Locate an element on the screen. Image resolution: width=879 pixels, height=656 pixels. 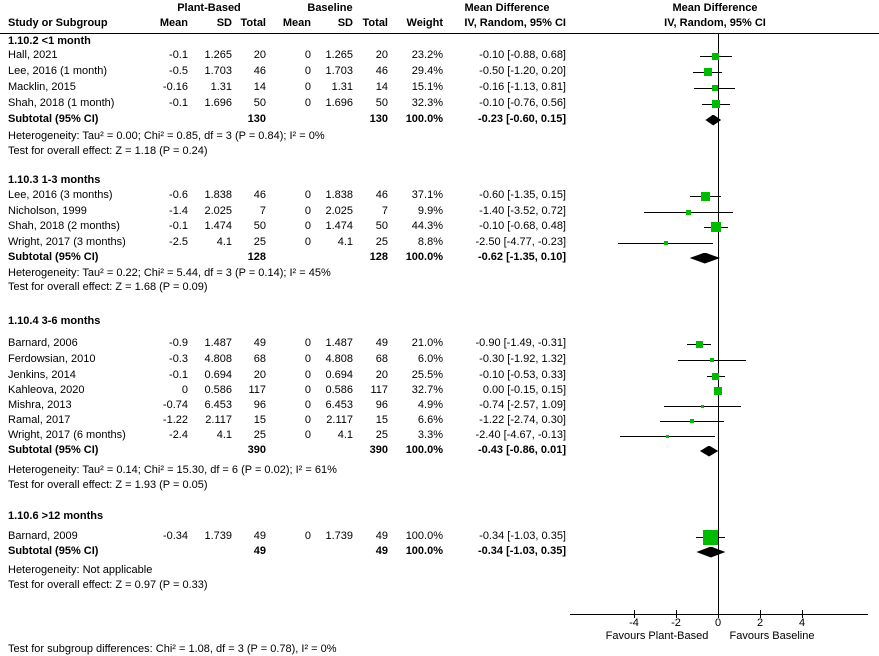
study-ci-text: -0.10 [-0.76, 0.56] is located at coordinates (522, 103).